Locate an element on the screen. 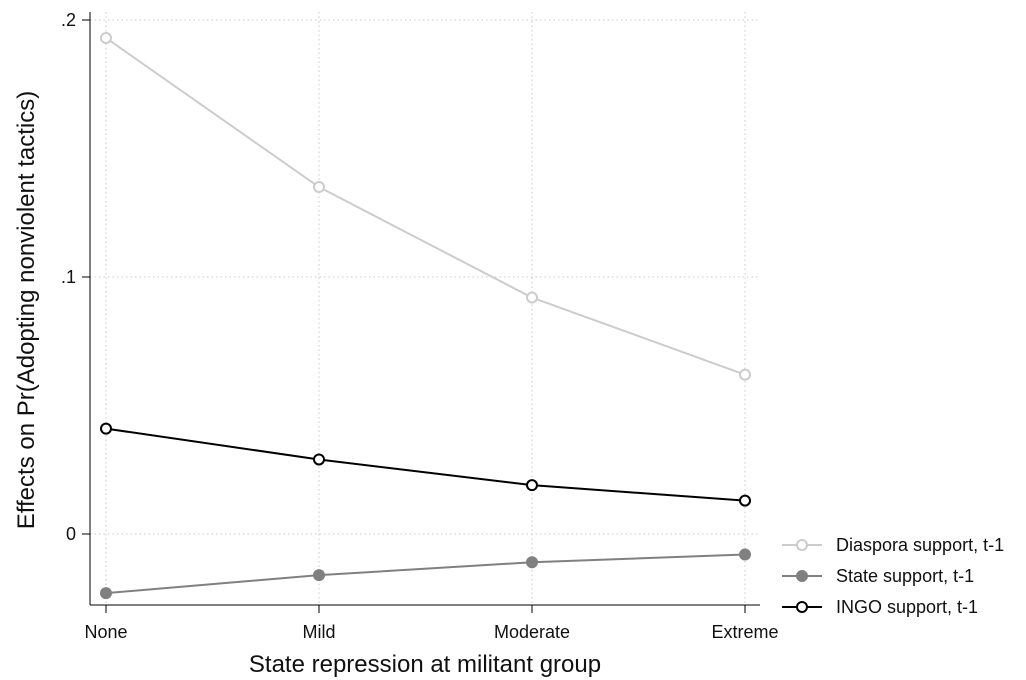 The image size is (1026, 680). y-tick-label: .1 is located at coordinates (68, 277).